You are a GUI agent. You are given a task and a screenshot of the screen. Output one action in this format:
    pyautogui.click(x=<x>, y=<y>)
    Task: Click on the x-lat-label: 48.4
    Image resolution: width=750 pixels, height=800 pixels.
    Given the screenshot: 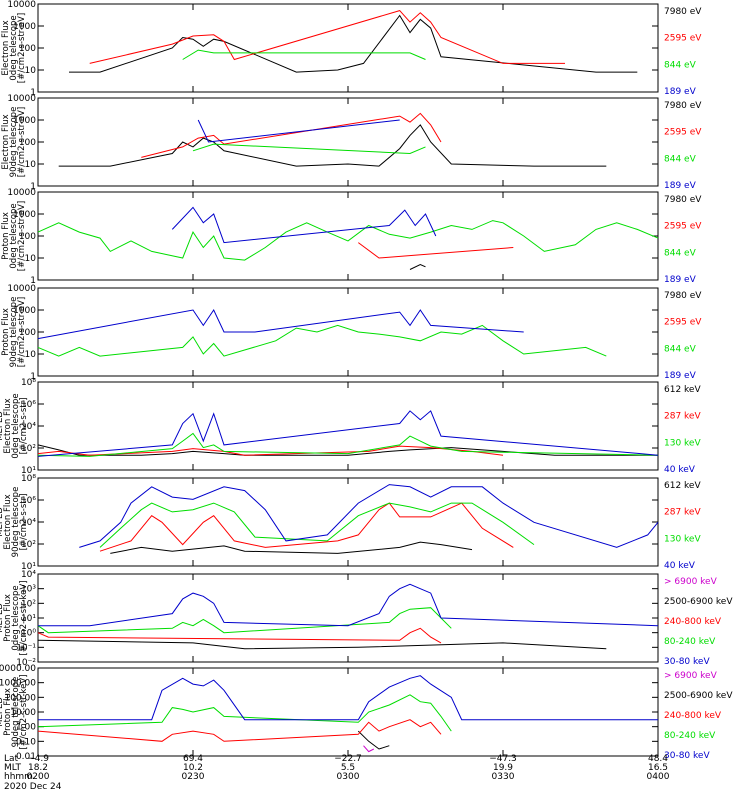 What is the action you would take?
    pyautogui.click(x=658, y=759)
    